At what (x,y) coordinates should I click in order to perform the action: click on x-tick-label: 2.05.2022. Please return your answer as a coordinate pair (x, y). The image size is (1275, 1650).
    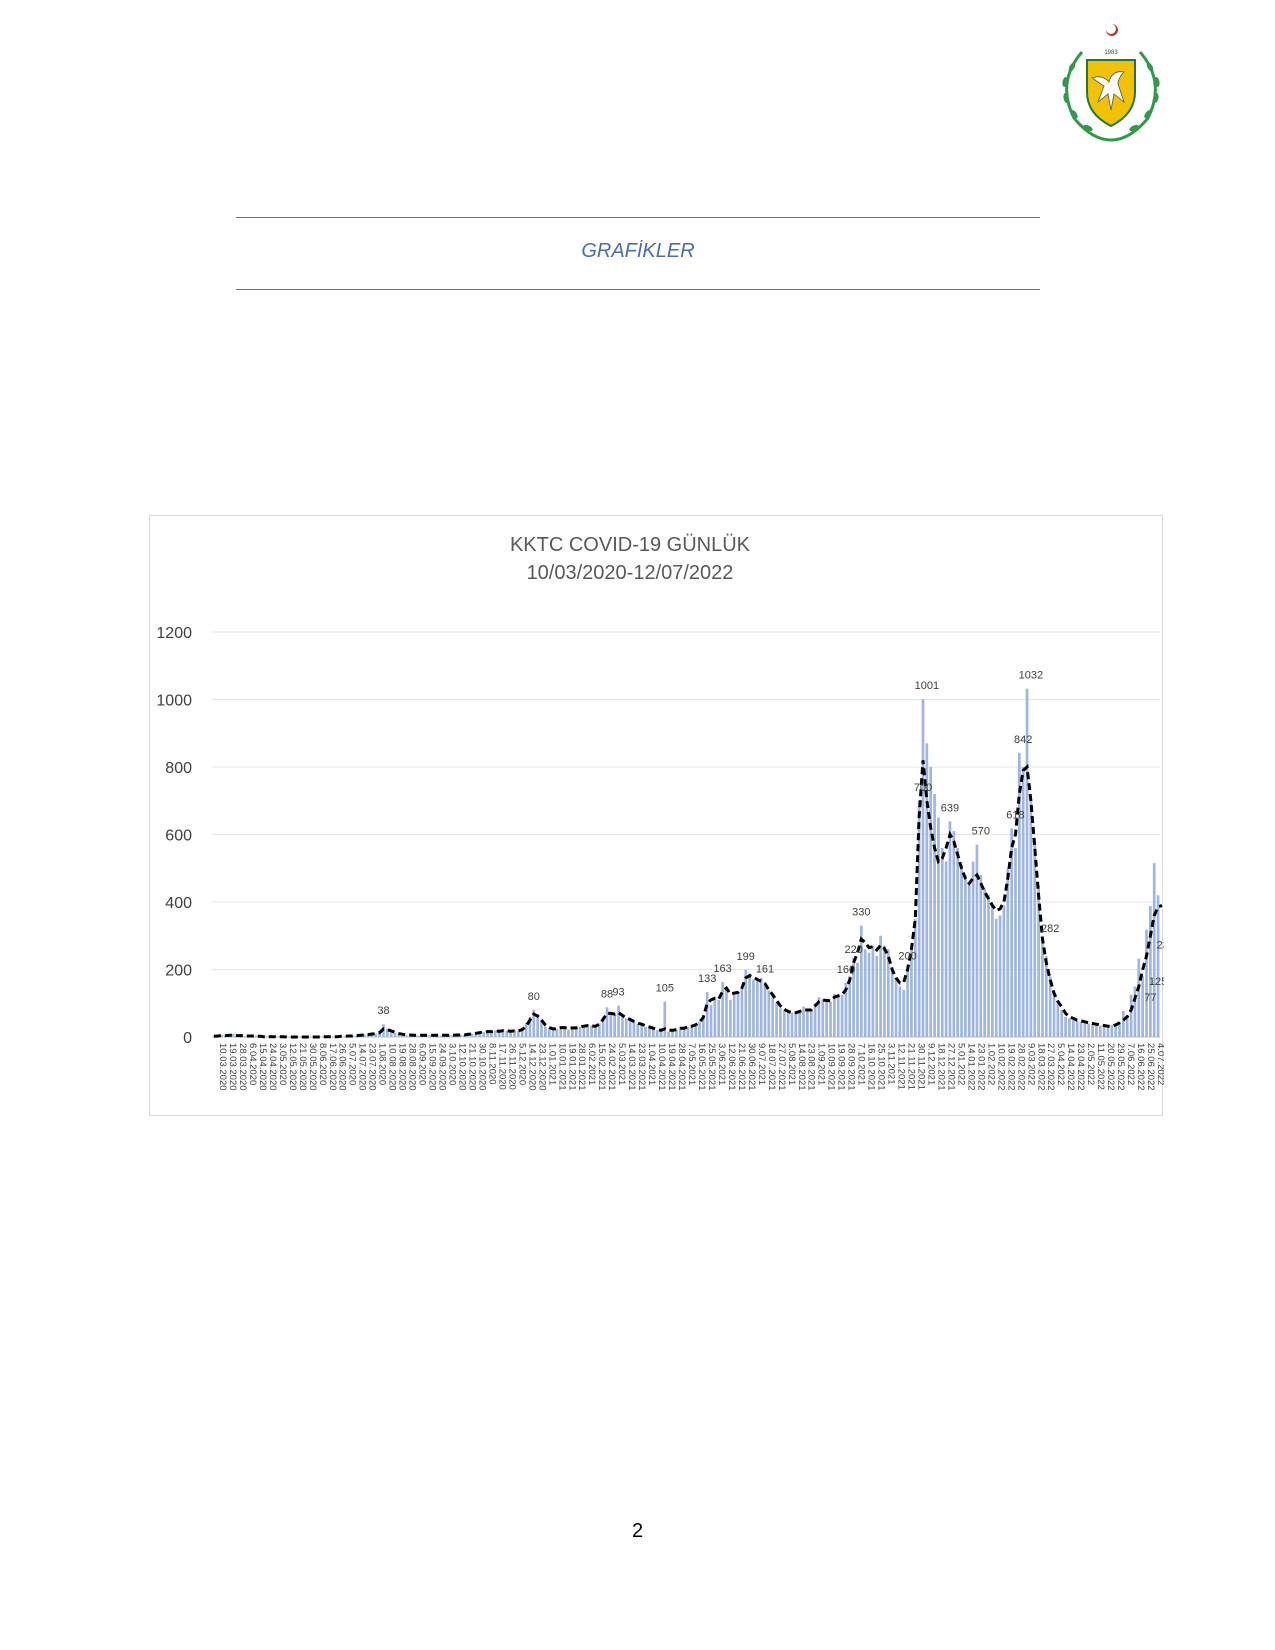
    Looking at the image, I should click on (1090, 1064).